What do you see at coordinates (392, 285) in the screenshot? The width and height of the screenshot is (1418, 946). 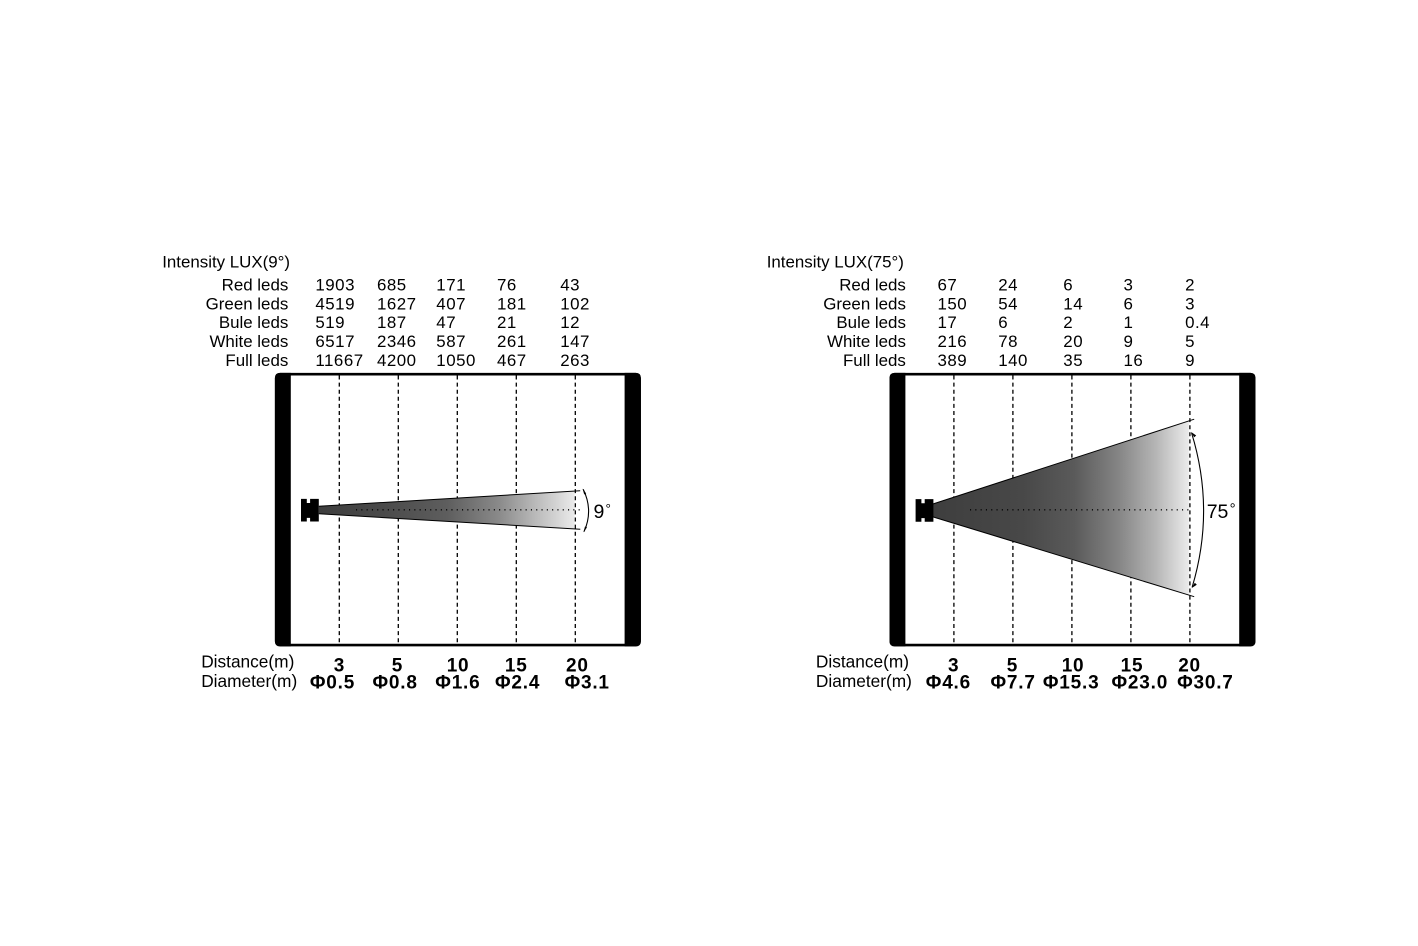 I see `svg-text: 685` at bounding box center [392, 285].